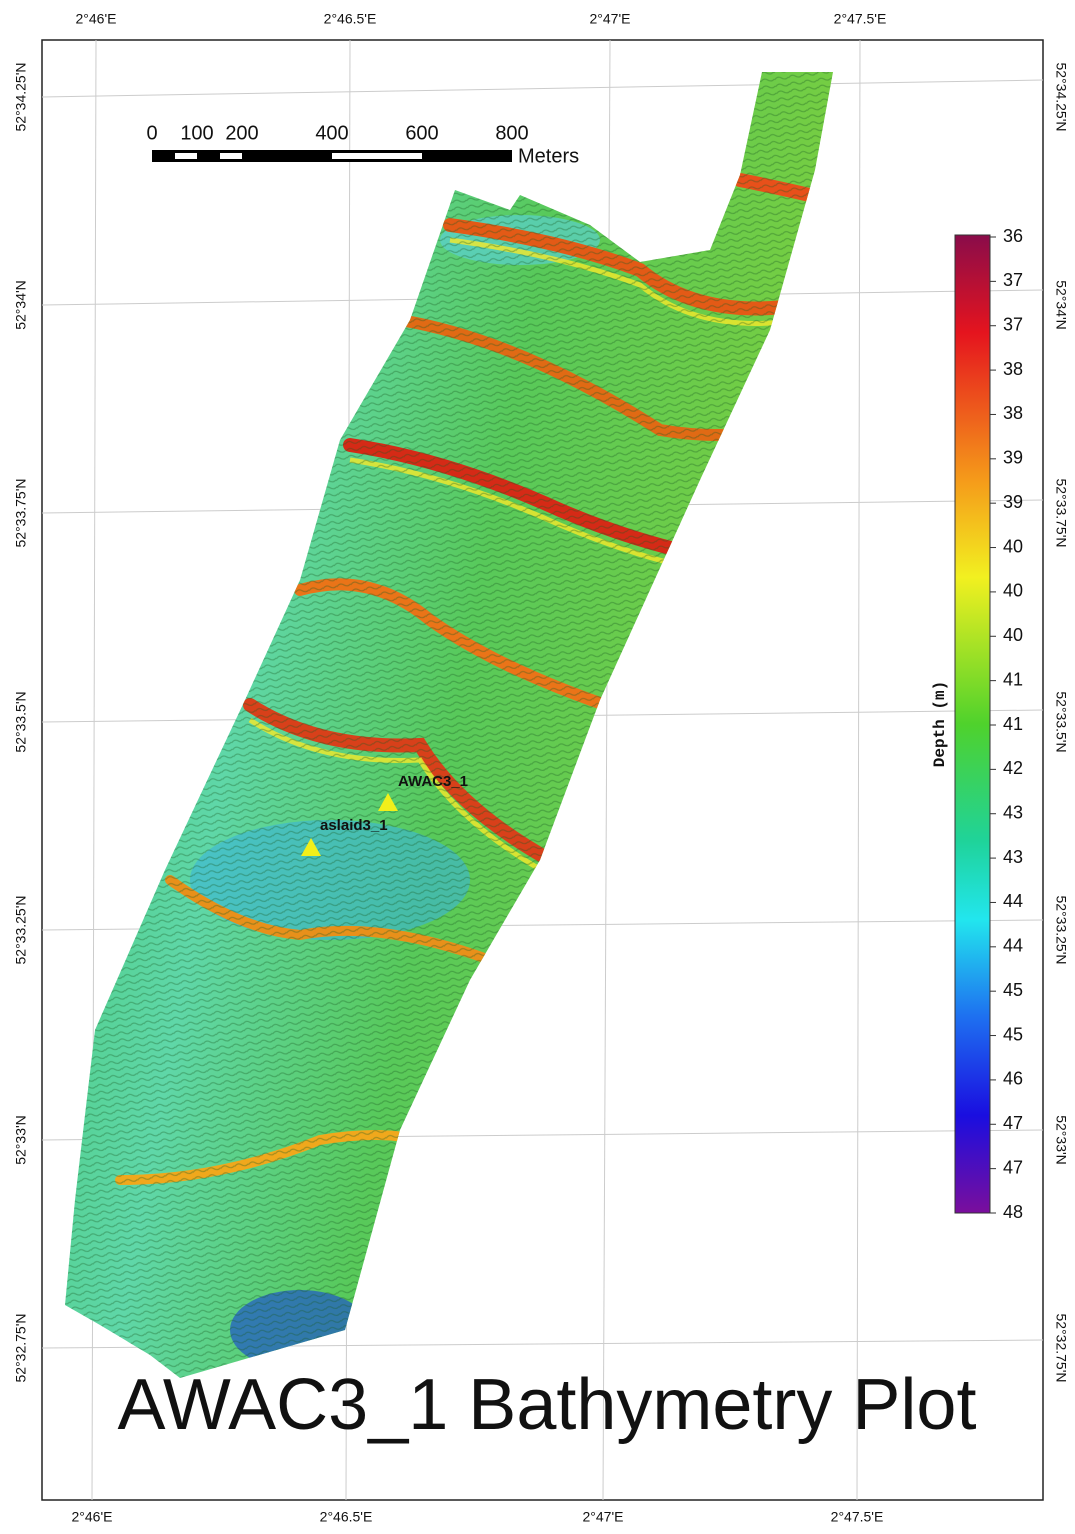 The height and width of the screenshot is (1534, 1075). I want to click on scale-label: 0, so click(151, 133).